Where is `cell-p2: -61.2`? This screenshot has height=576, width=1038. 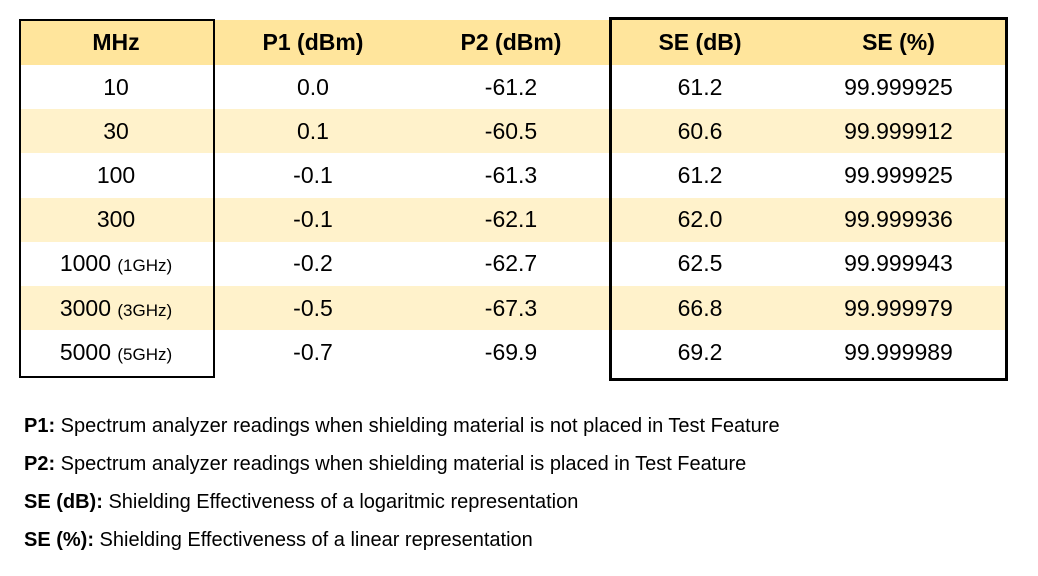
cell-p2: -61.2 is located at coordinates (511, 87).